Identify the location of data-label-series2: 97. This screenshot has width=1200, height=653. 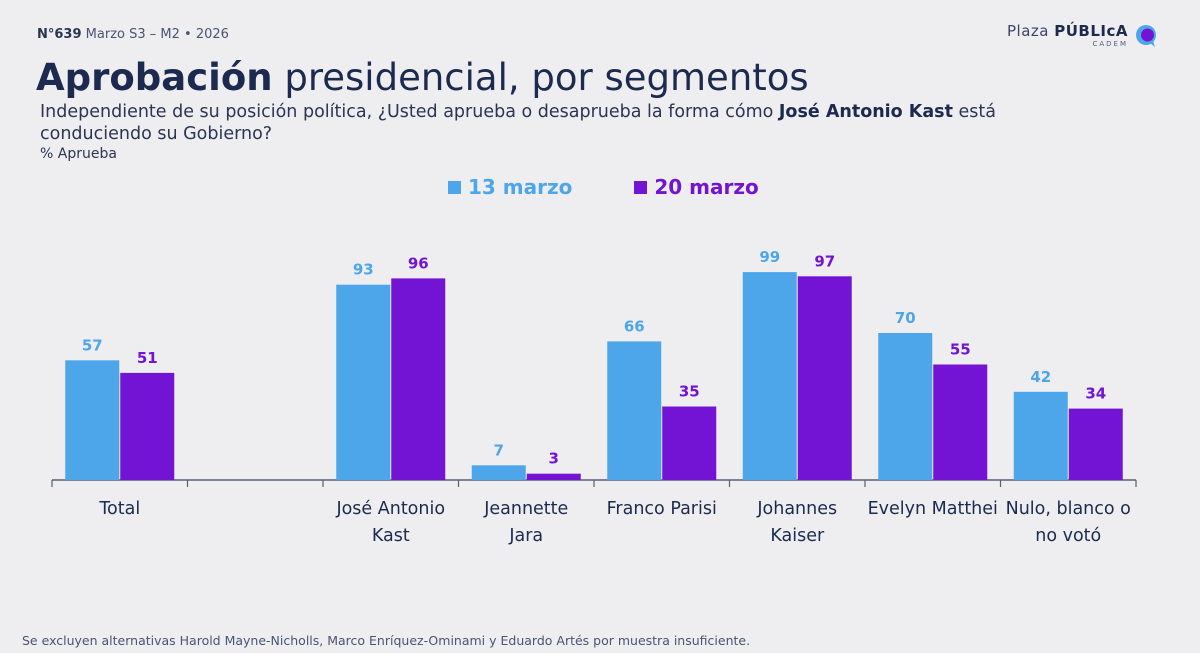
(824, 261).